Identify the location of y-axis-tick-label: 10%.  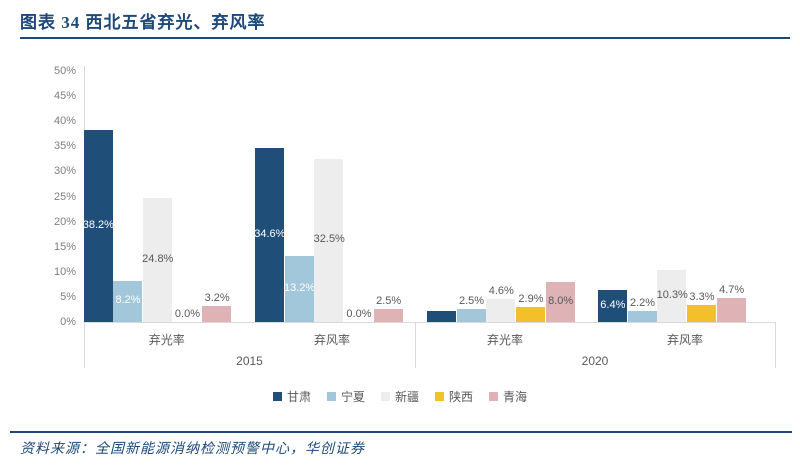
(64, 271).